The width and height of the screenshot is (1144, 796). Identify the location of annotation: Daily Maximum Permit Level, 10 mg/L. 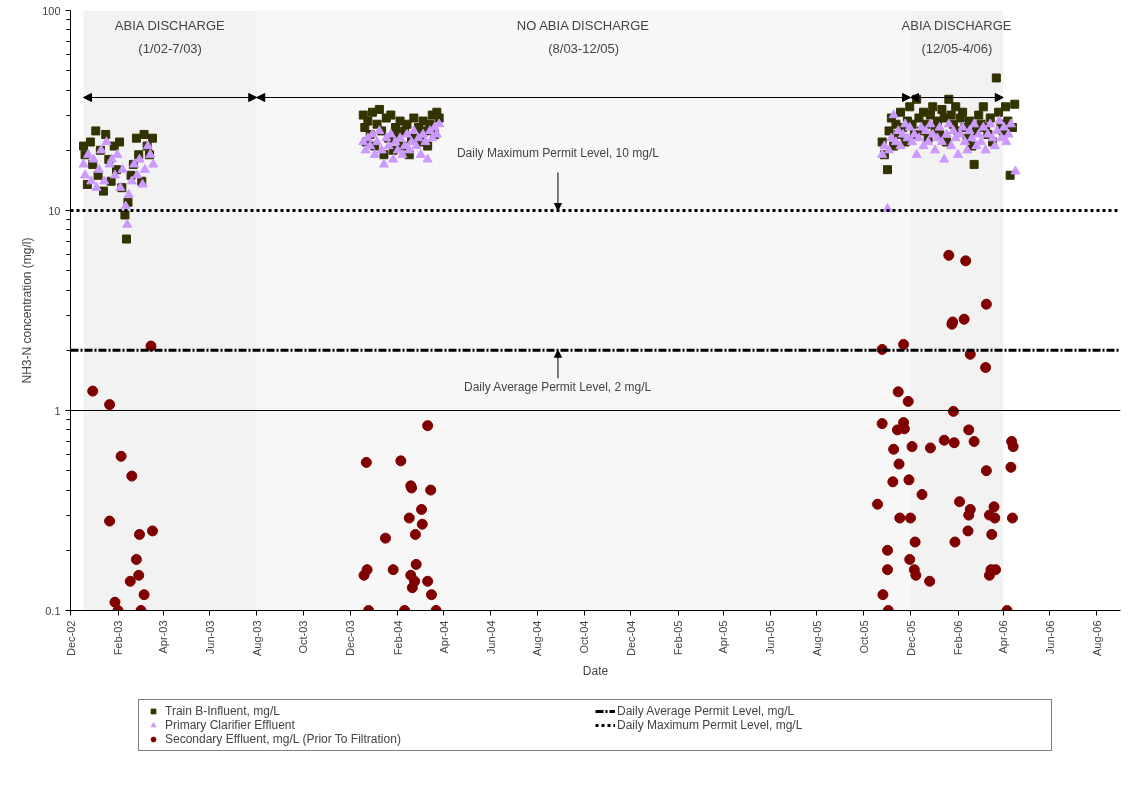
(558, 153).